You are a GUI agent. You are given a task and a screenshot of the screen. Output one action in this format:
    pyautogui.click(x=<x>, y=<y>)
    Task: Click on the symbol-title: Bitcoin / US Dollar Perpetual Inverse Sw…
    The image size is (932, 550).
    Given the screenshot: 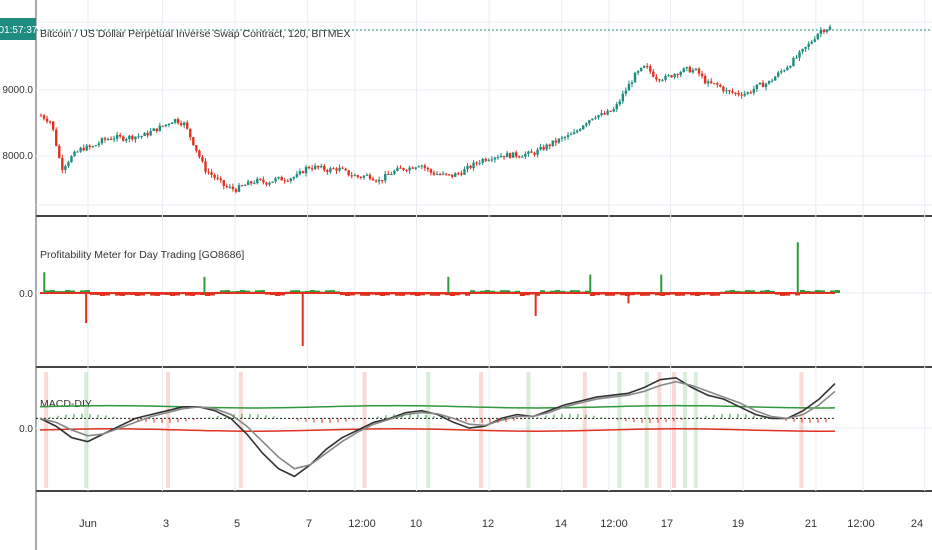 What is the action you would take?
    pyautogui.click(x=195, y=34)
    